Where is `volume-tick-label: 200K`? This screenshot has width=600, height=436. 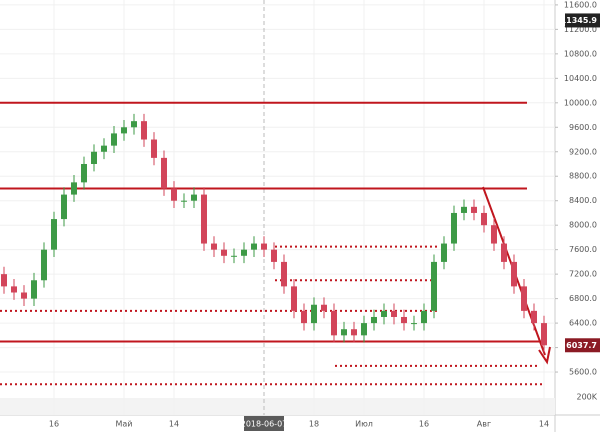 volume-tick-label: 200K is located at coordinates (586, 397).